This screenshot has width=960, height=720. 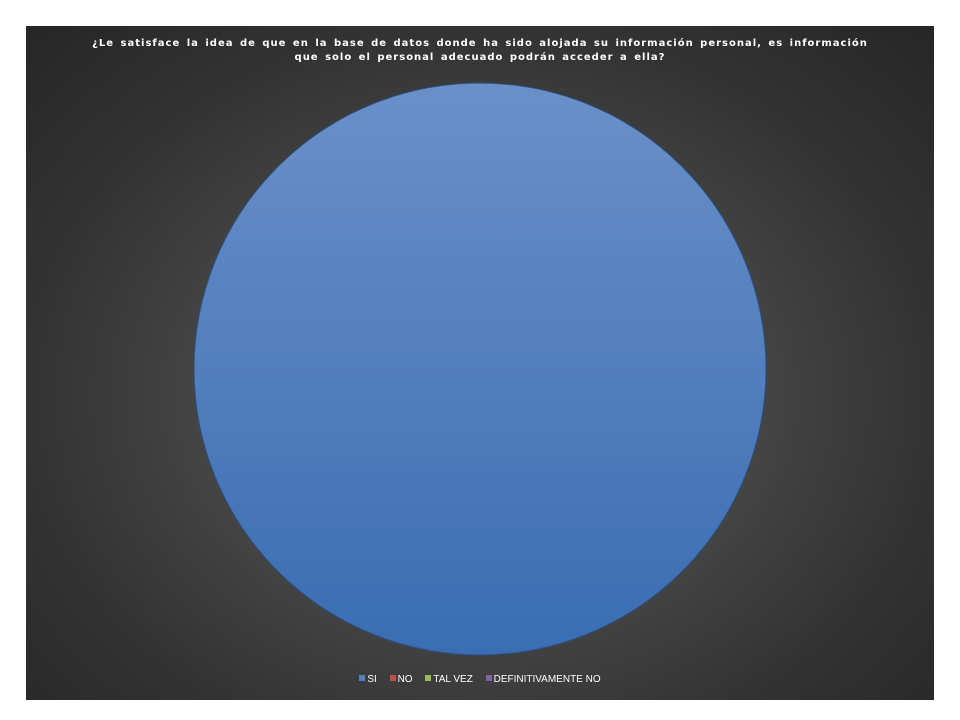 What do you see at coordinates (488, 678) in the screenshot?
I see `legend-swatch-definitivamente-no` at bounding box center [488, 678].